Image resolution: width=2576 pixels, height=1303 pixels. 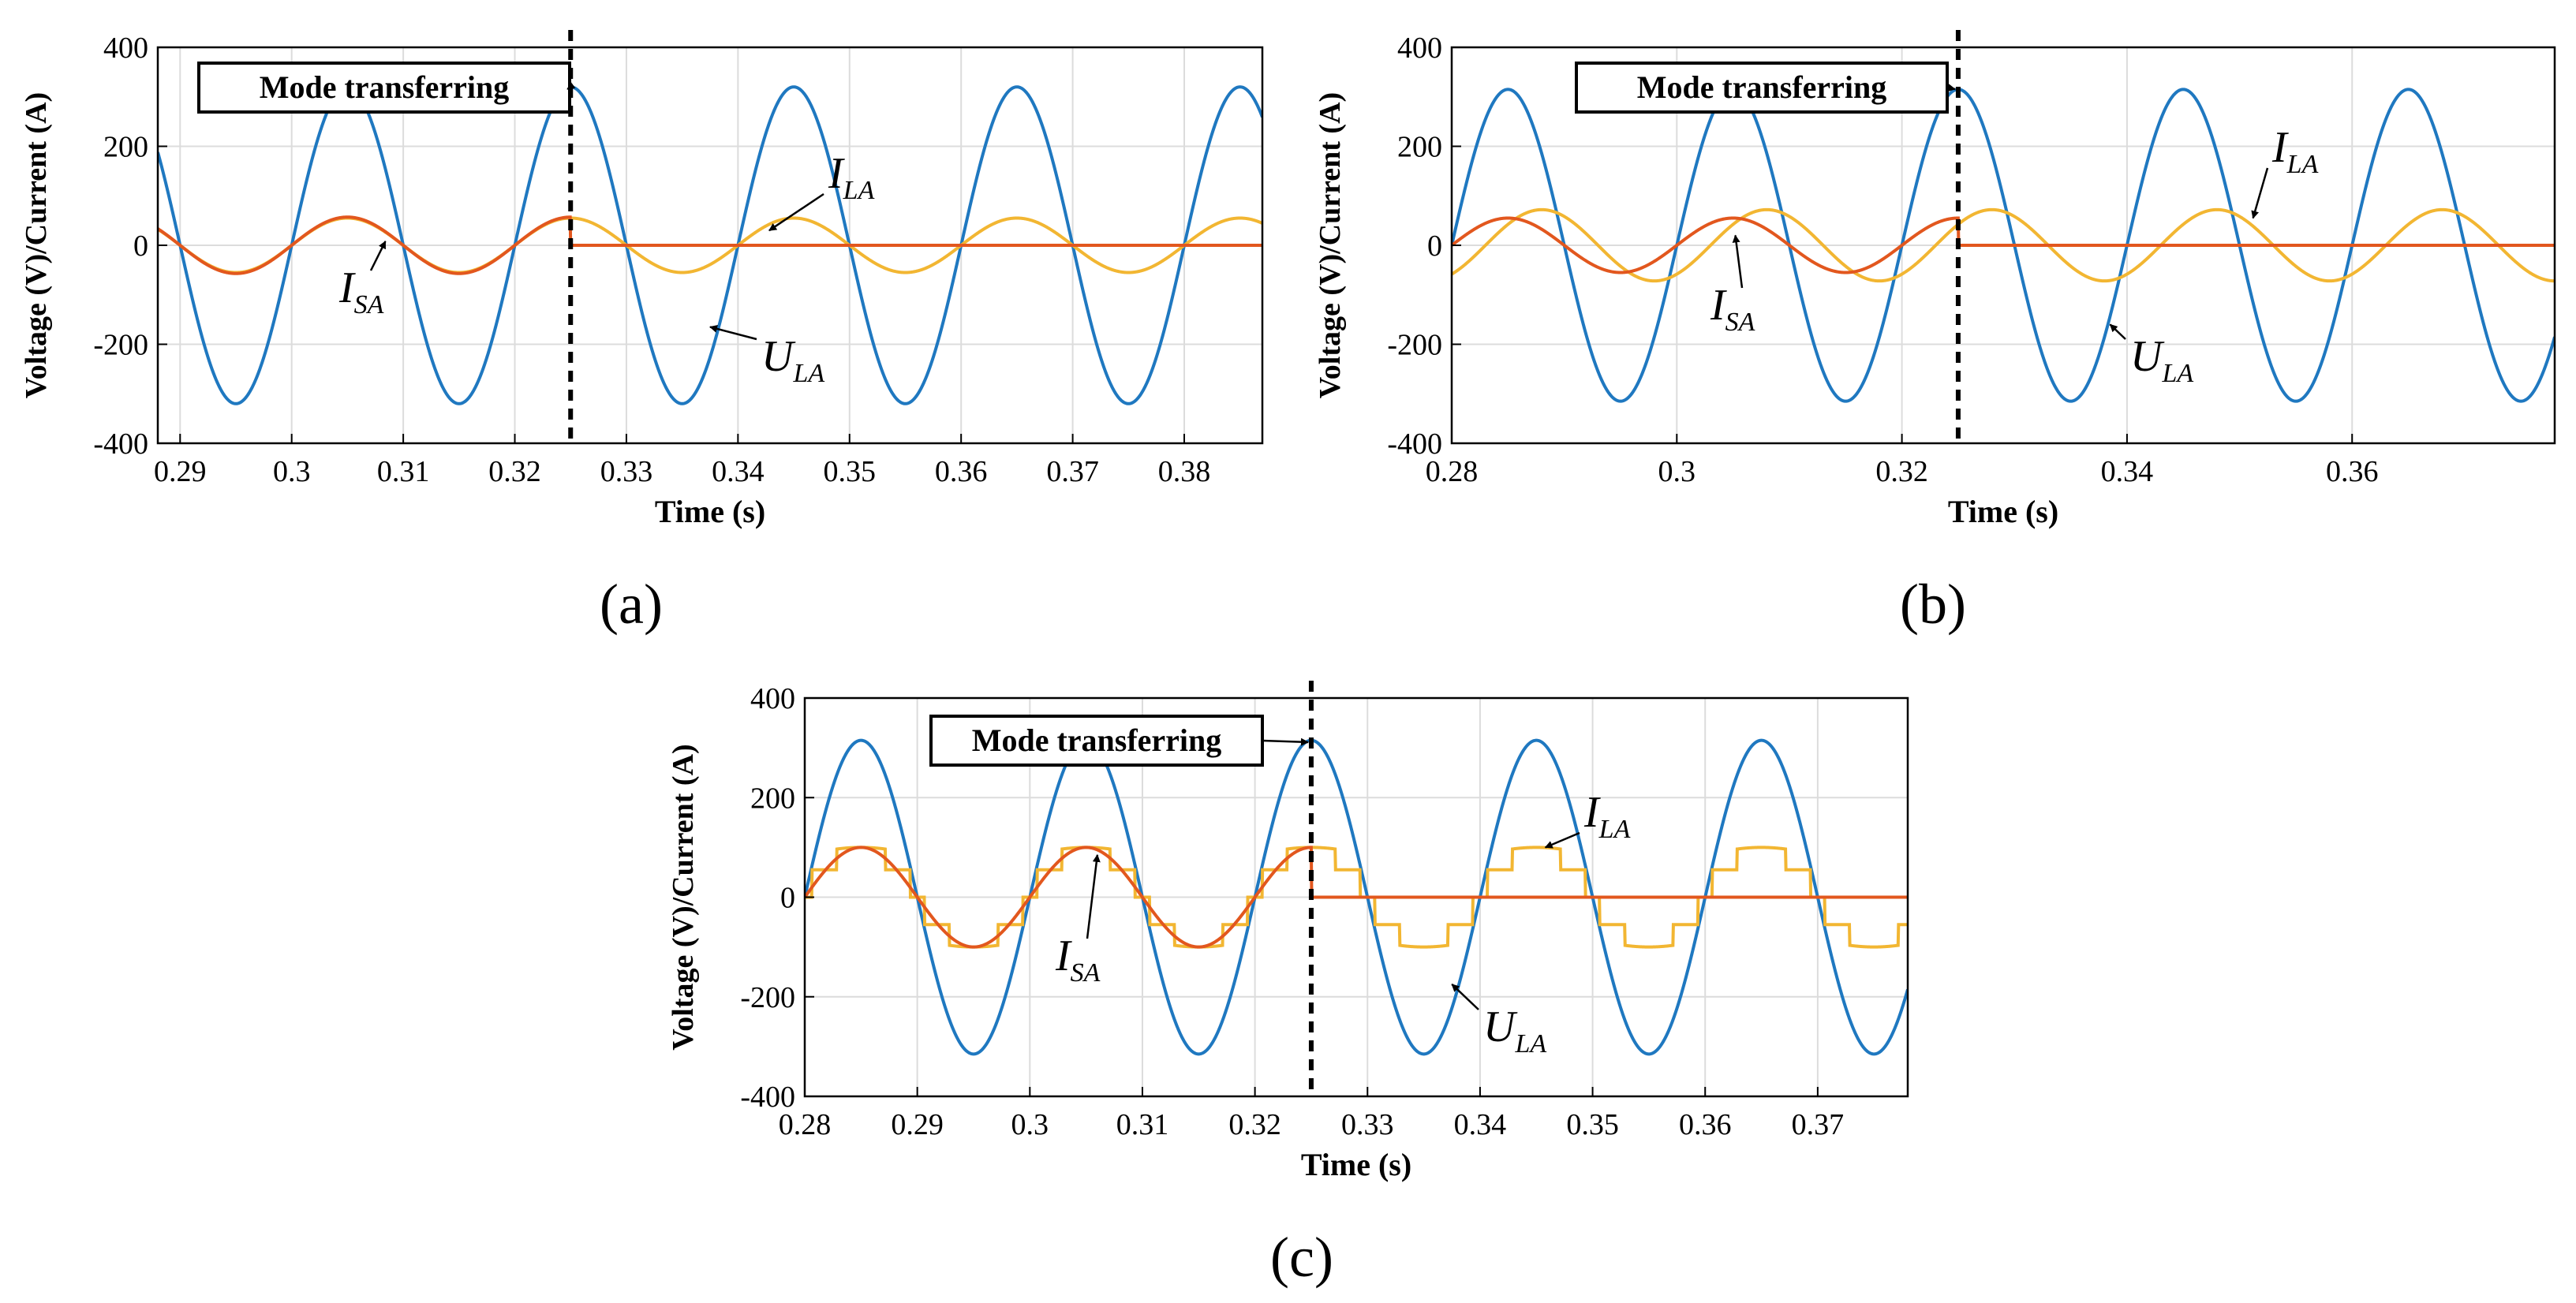 What do you see at coordinates (1301, 1257) in the screenshot?
I see `panel-label: (c)` at bounding box center [1301, 1257].